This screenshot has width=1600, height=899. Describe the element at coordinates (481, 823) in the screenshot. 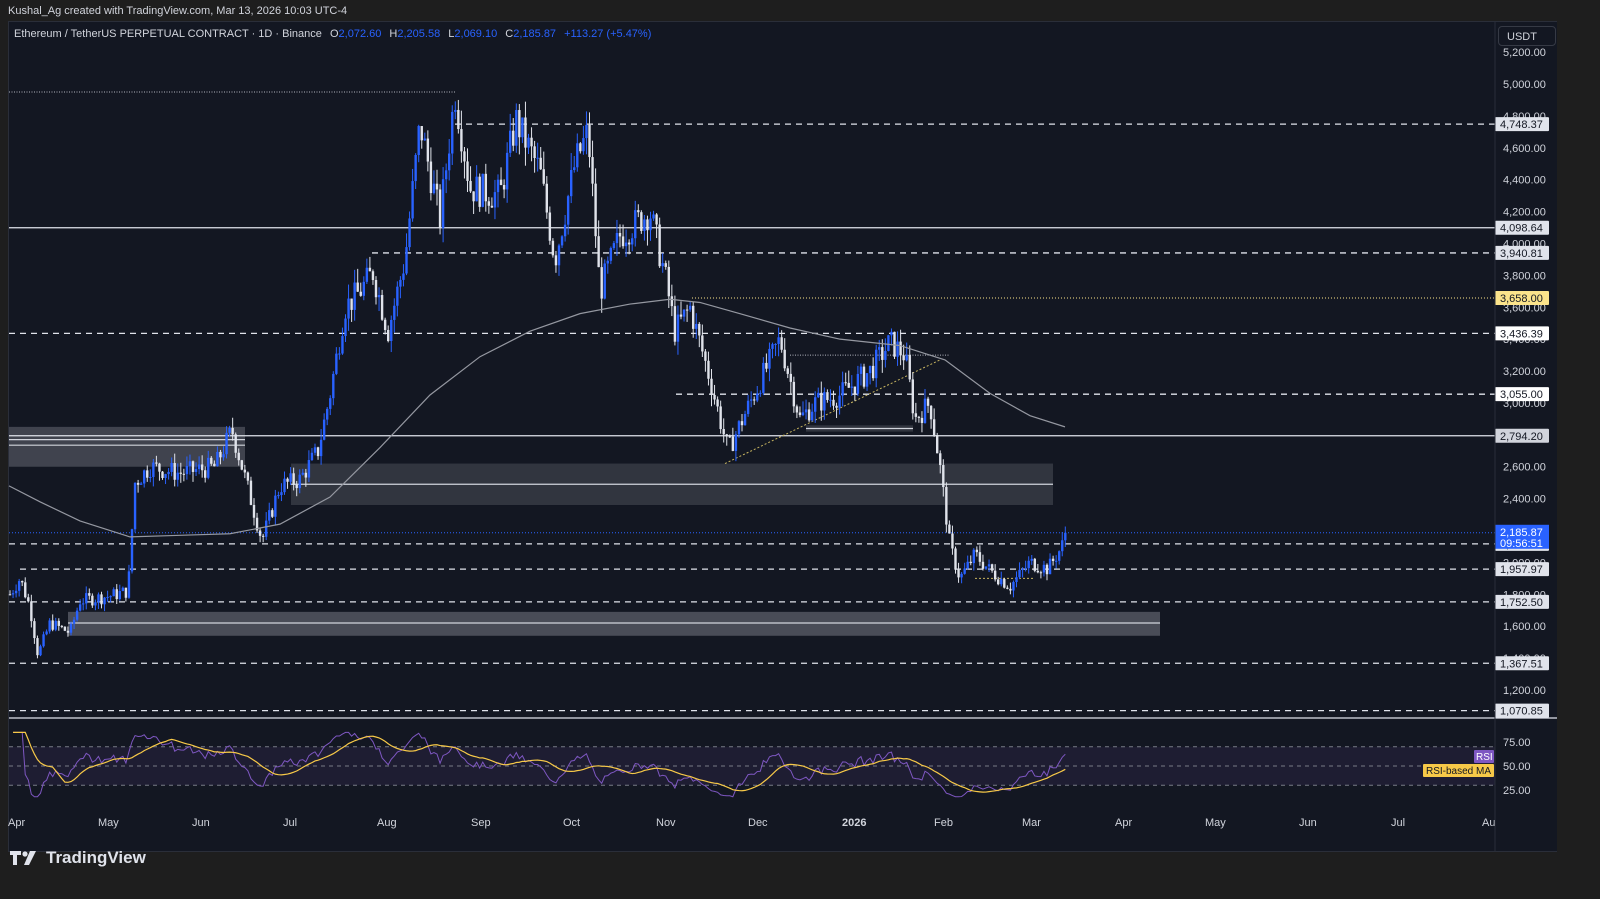

I see `time-tick: Sep` at that location.